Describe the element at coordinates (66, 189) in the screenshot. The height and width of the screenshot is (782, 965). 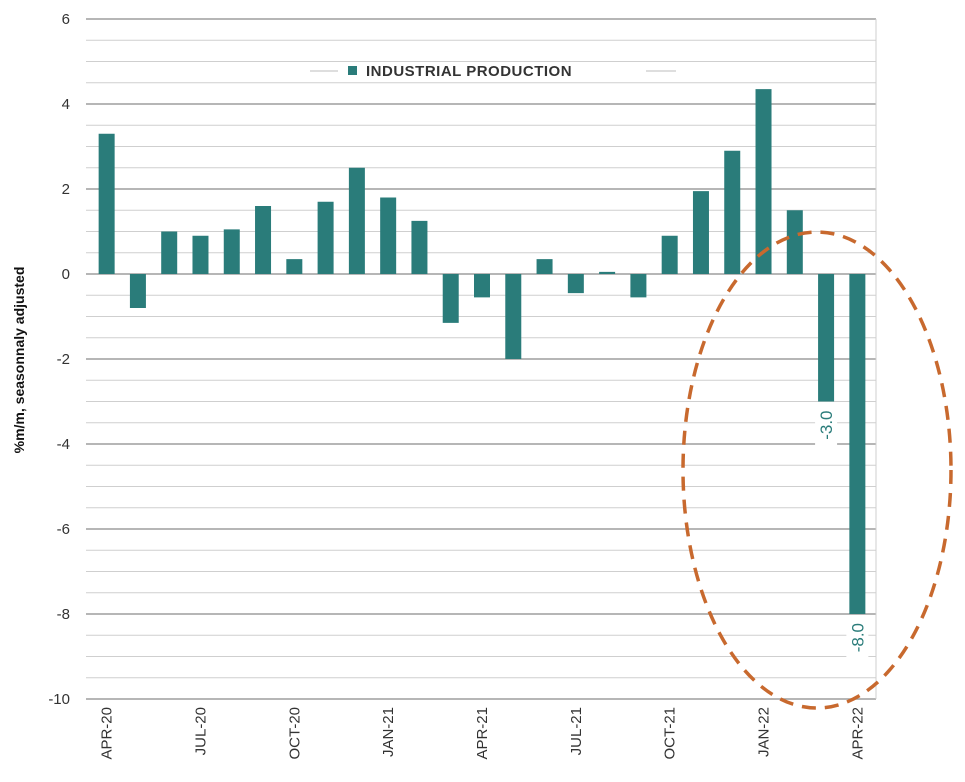
I see `y-tick-label: 2` at that location.